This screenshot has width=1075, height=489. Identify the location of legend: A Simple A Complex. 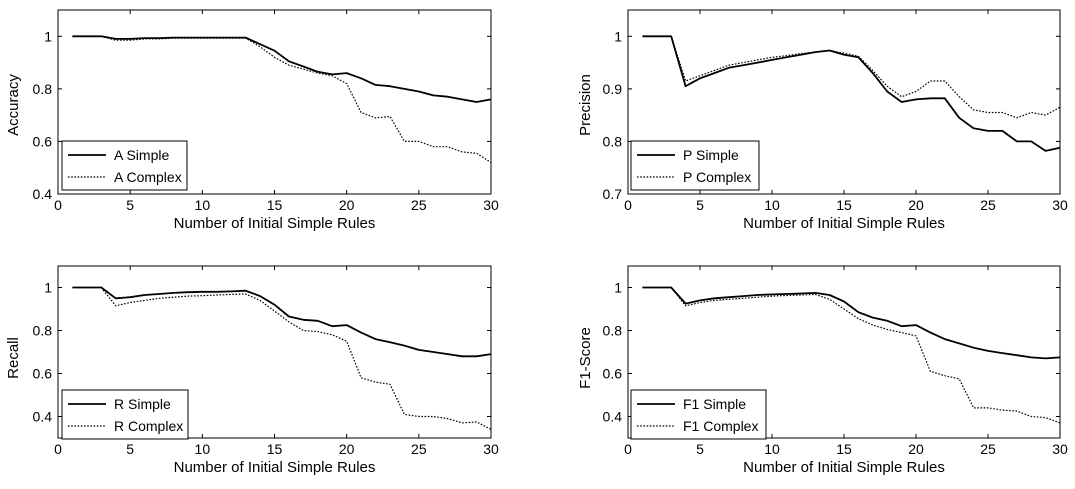
(124, 165).